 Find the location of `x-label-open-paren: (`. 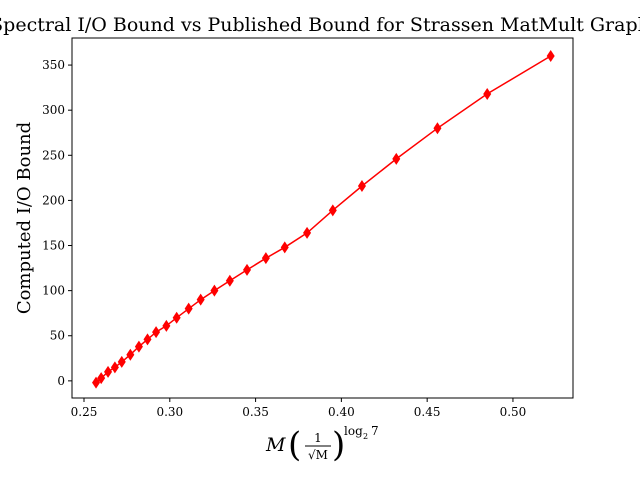

x-label-open-paren: ( is located at coordinates (294, 445).